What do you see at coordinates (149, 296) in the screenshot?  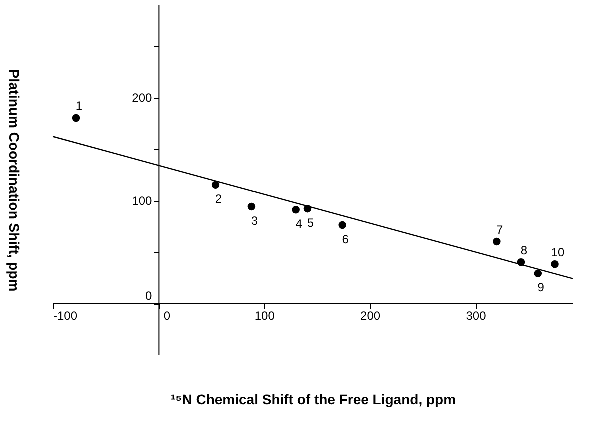 I see `y-tick-label: 0` at bounding box center [149, 296].